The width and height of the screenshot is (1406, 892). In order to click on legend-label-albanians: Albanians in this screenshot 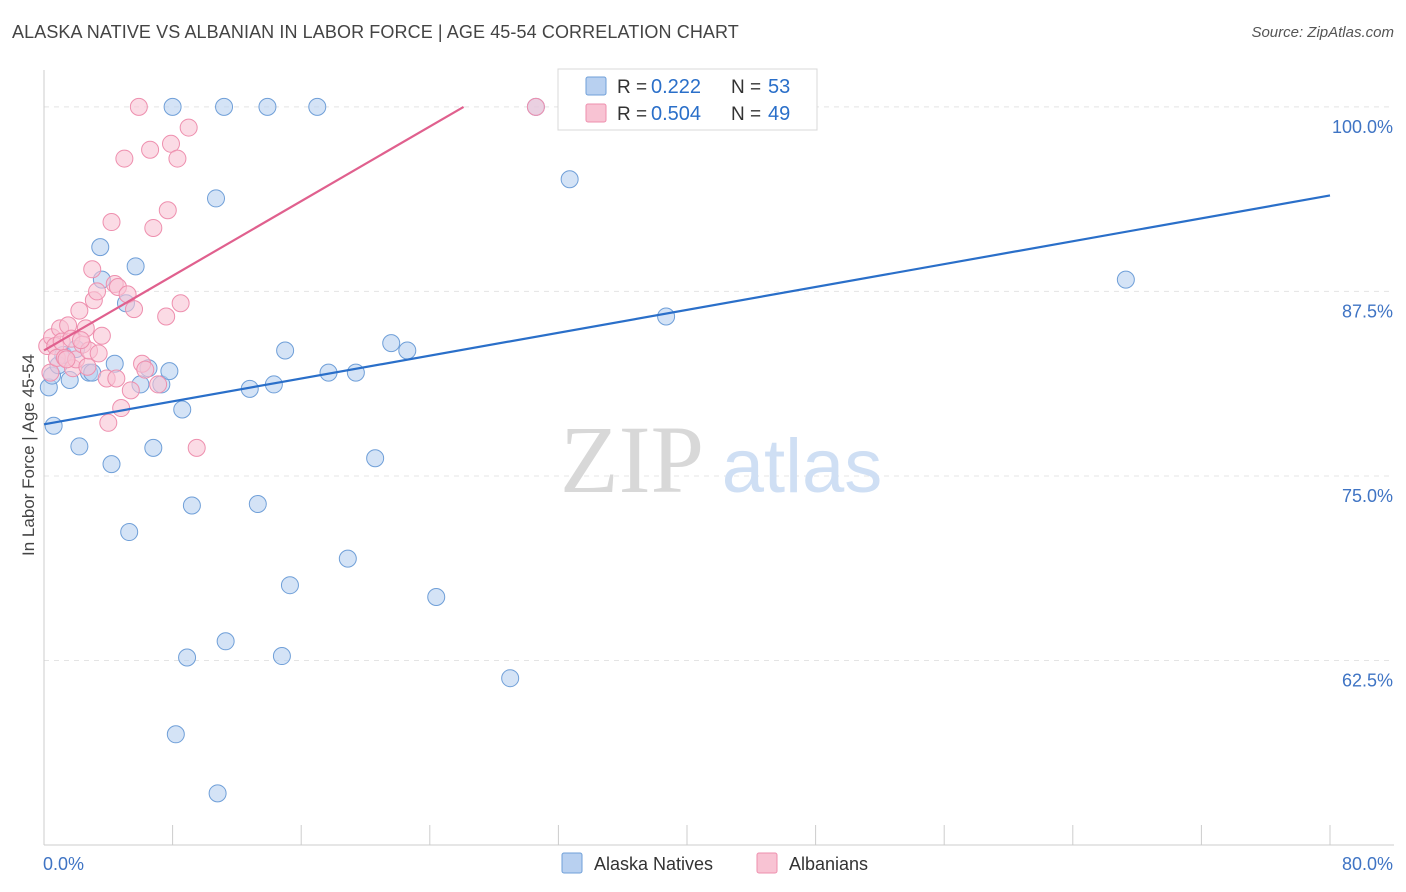, I will do `click(828, 864)`.